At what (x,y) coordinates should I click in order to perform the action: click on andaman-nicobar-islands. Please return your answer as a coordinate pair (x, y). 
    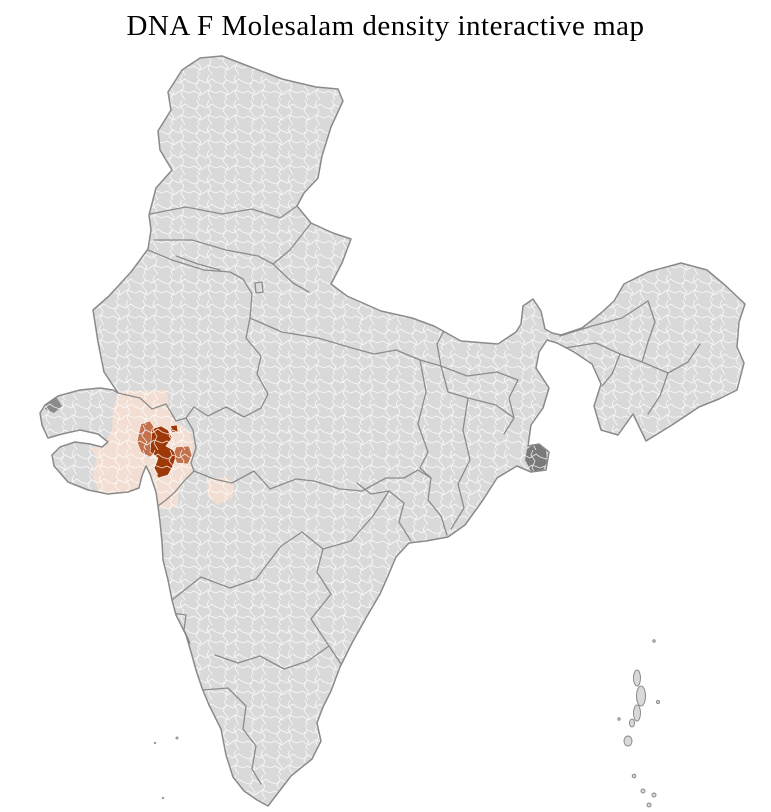
    Looking at the image, I should click on (638, 723).